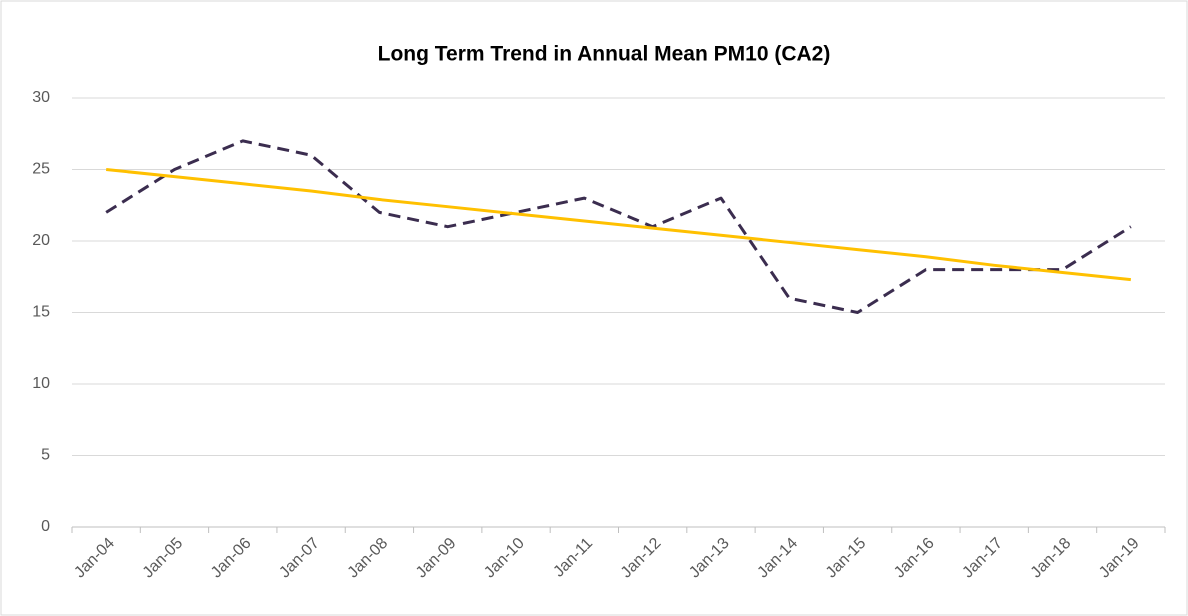  What do you see at coordinates (41, 97) in the screenshot?
I see `y-tick-label: 30` at bounding box center [41, 97].